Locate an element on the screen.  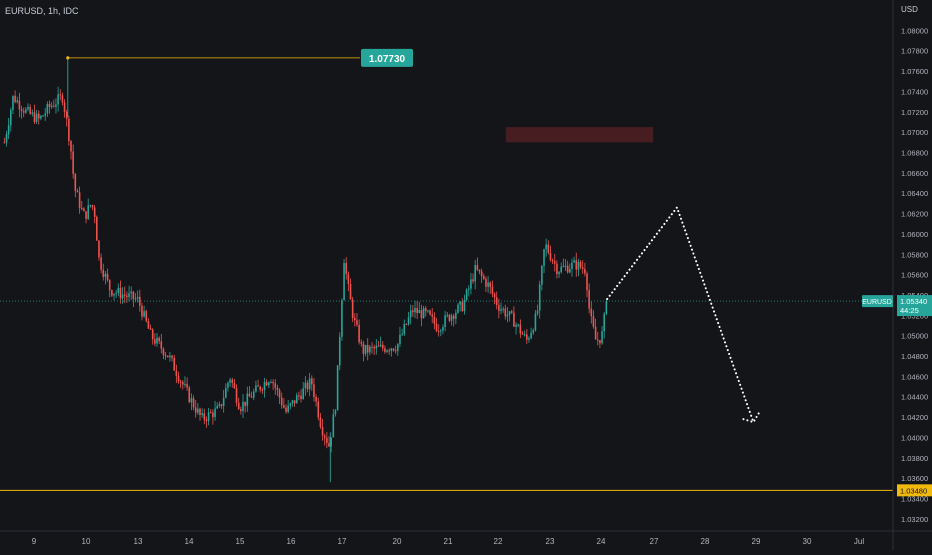
resistance-zone is located at coordinates (579, 135).